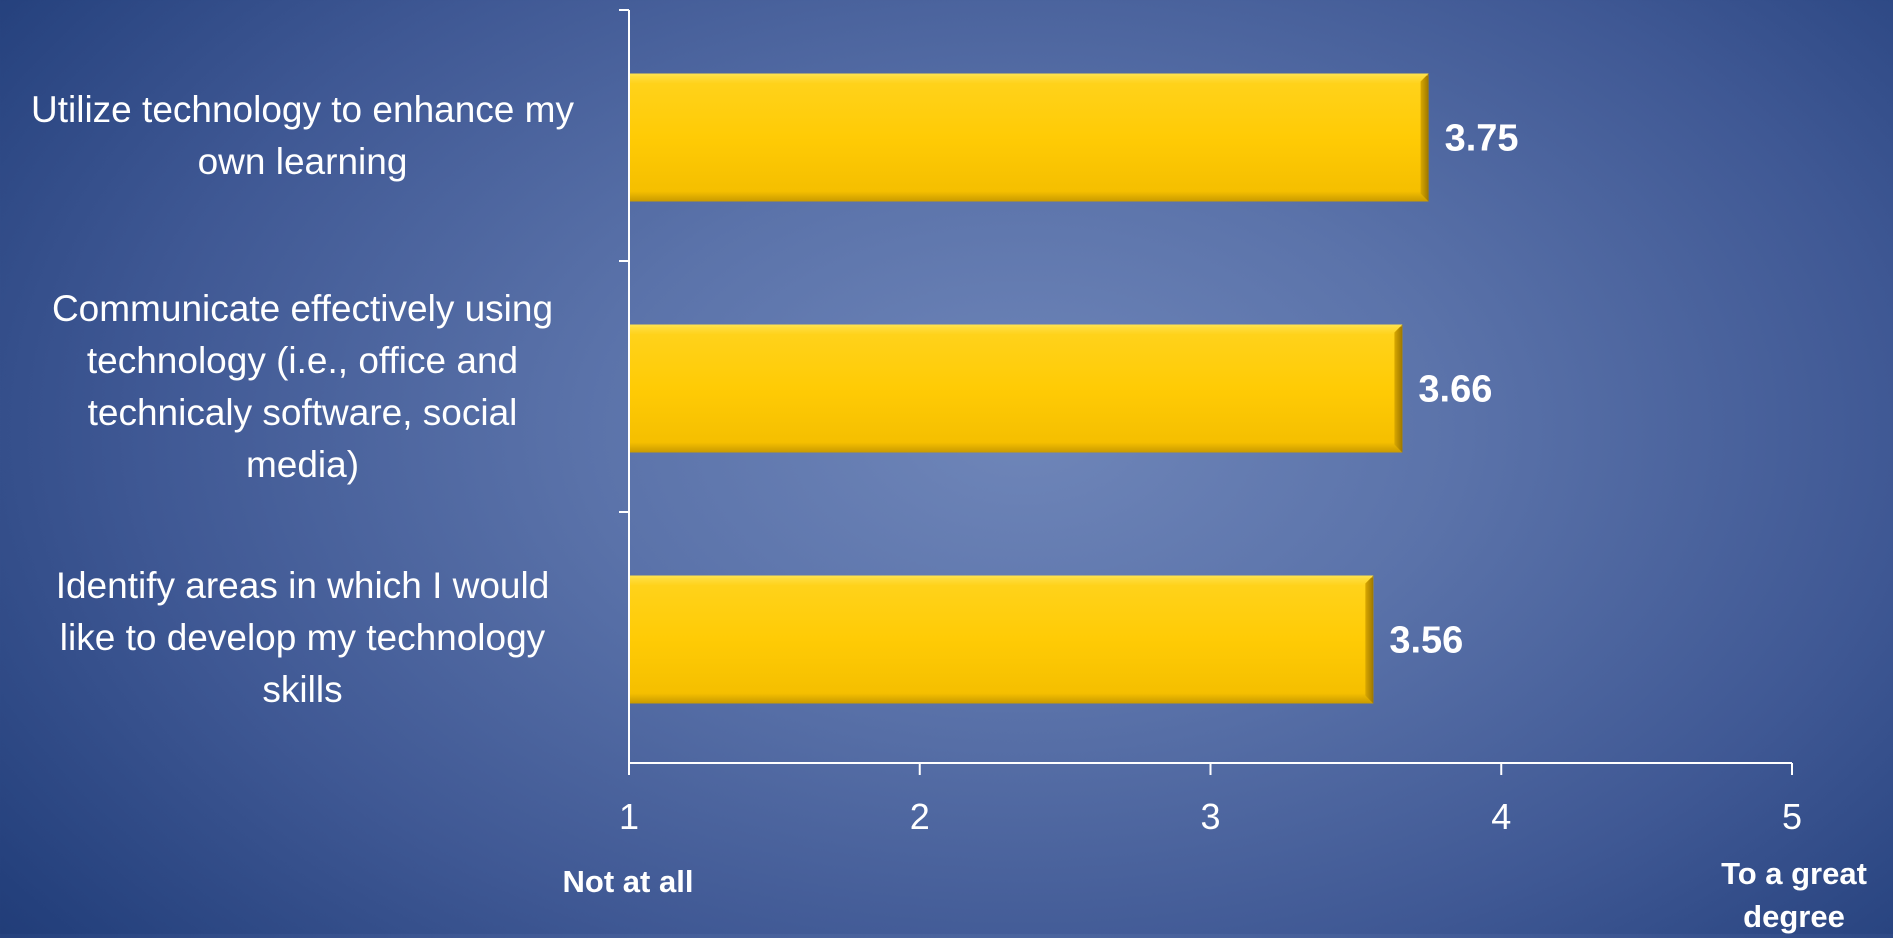 The height and width of the screenshot is (938, 1893). I want to click on data-label-3: 3.56, so click(1426, 641).